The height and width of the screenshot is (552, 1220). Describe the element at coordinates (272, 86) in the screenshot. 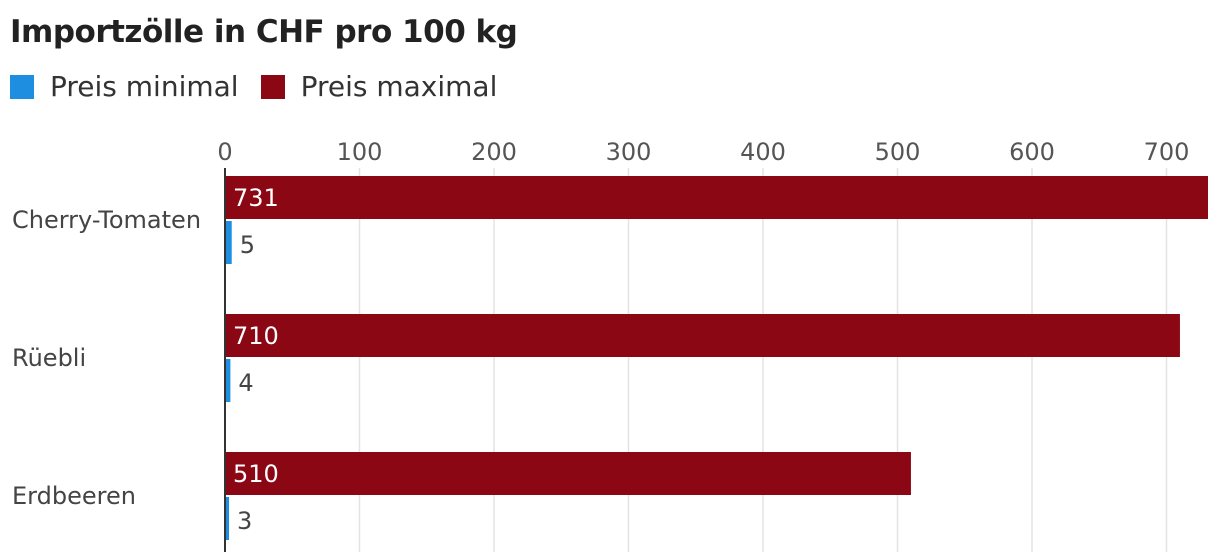

I see `legend-swatch-max` at that location.